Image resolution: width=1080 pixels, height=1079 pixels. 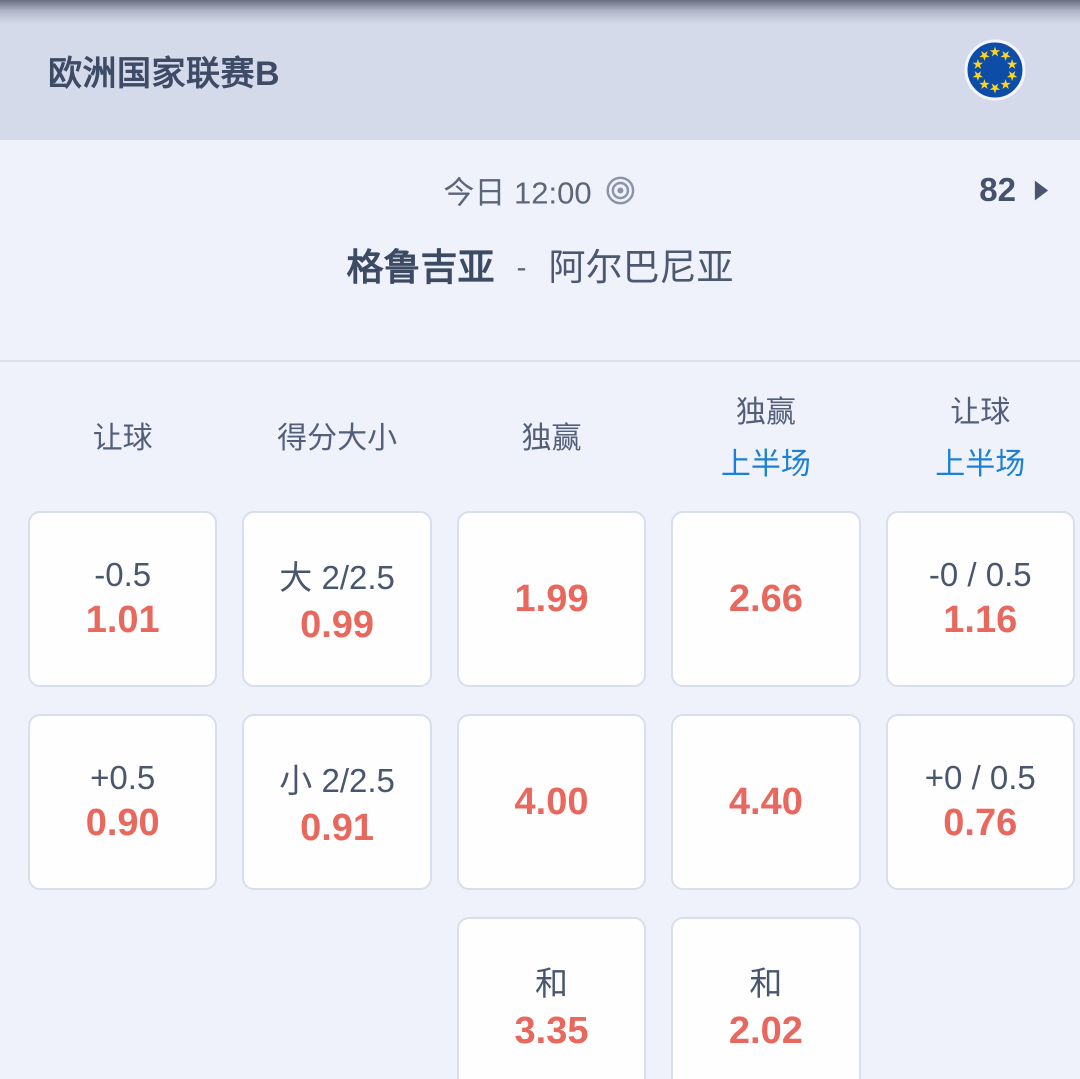 I want to click on match-time-row: 今日 12:00 82, so click(x=540, y=190).